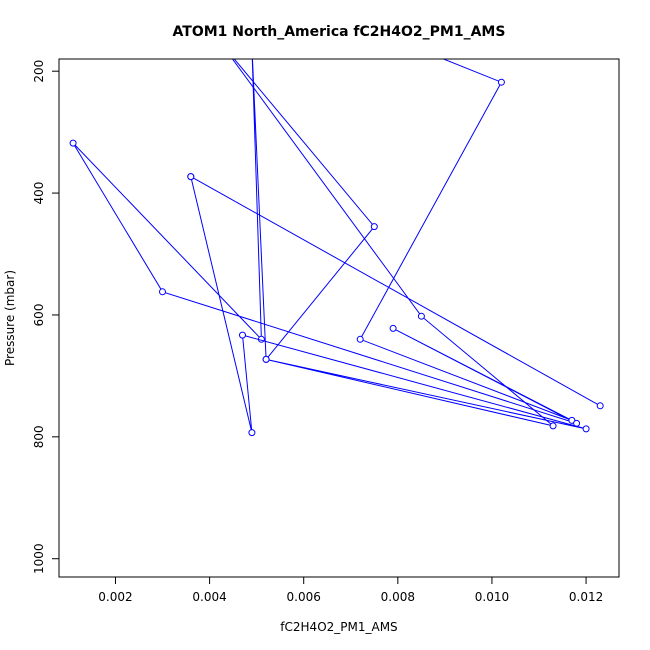 Image resolution: width=650 pixels, height=650 pixels. What do you see at coordinates (39, 436) in the screenshot?
I see `y-tick-label: 800` at bounding box center [39, 436].